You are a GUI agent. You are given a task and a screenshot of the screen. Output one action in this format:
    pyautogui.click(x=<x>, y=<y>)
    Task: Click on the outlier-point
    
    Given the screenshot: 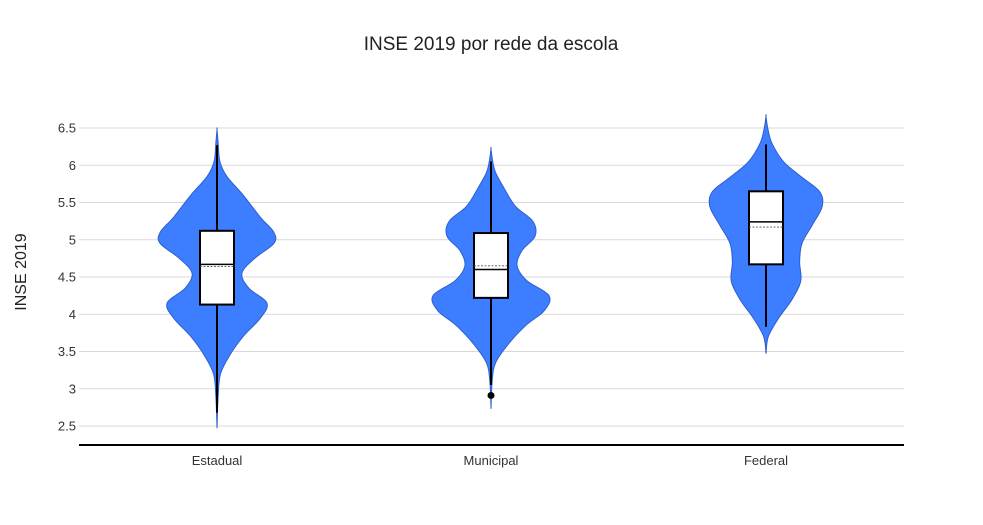 What is the action you would take?
    pyautogui.click(x=491, y=395)
    